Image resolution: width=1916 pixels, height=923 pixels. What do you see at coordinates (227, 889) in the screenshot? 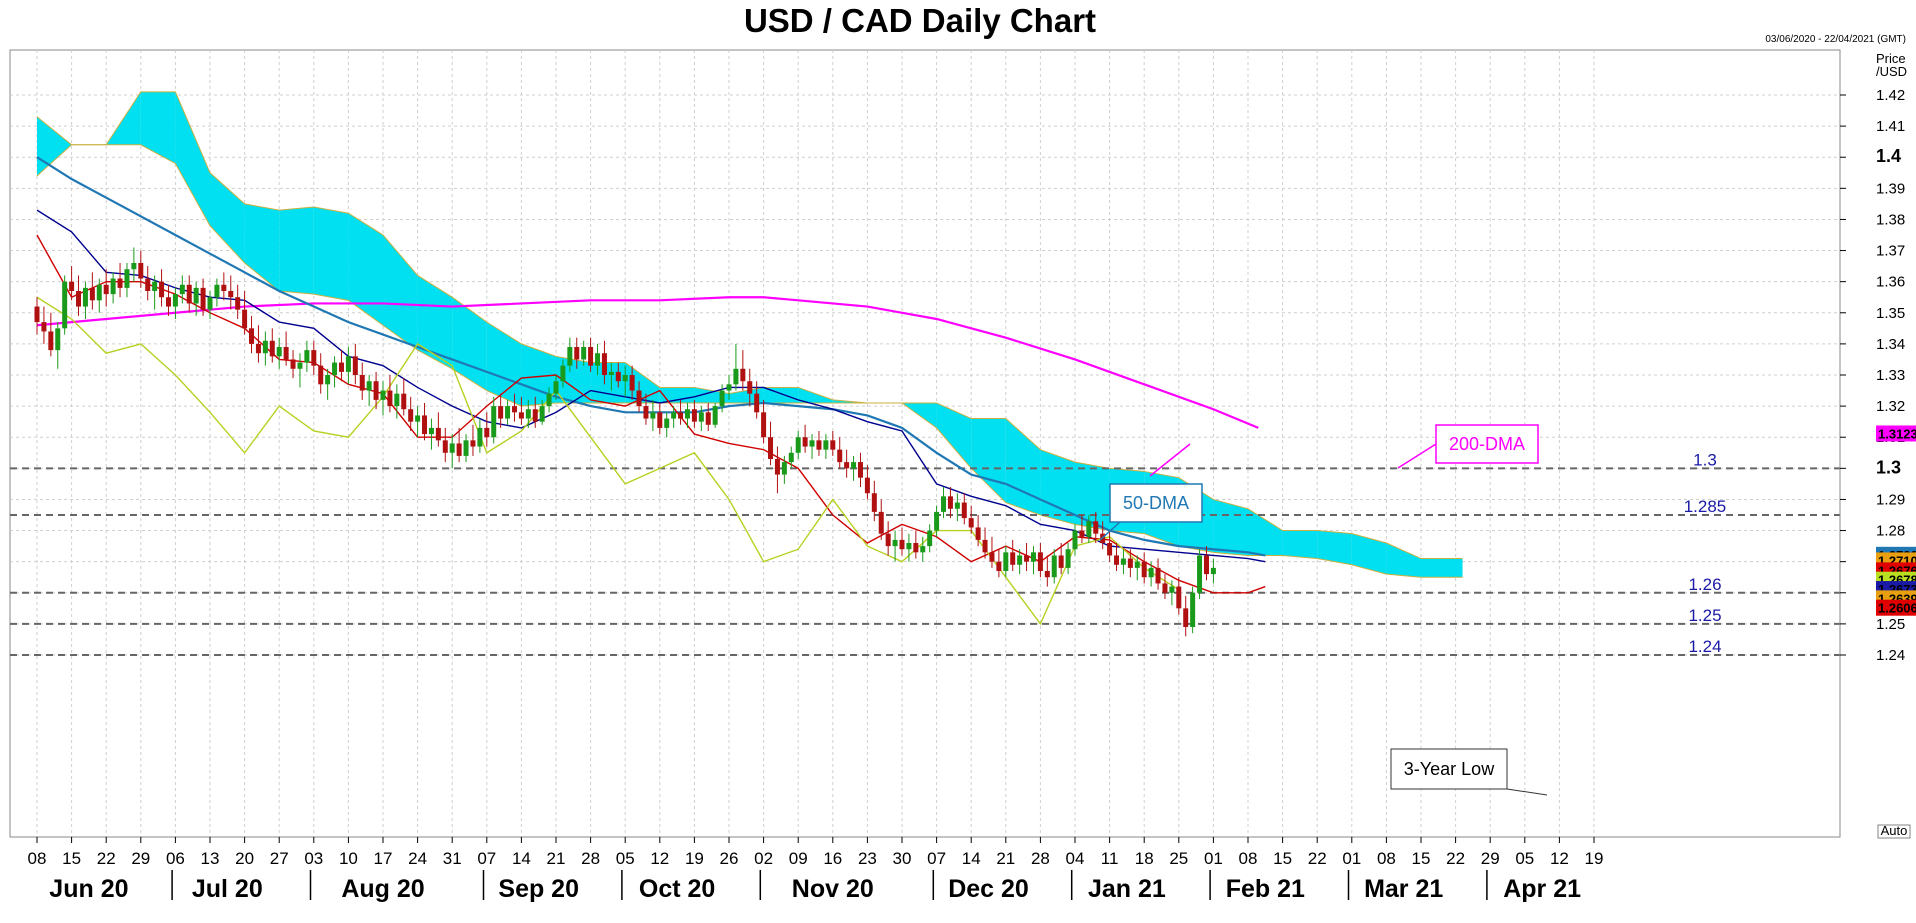
I see `month-label: Jul 20` at bounding box center [227, 889].